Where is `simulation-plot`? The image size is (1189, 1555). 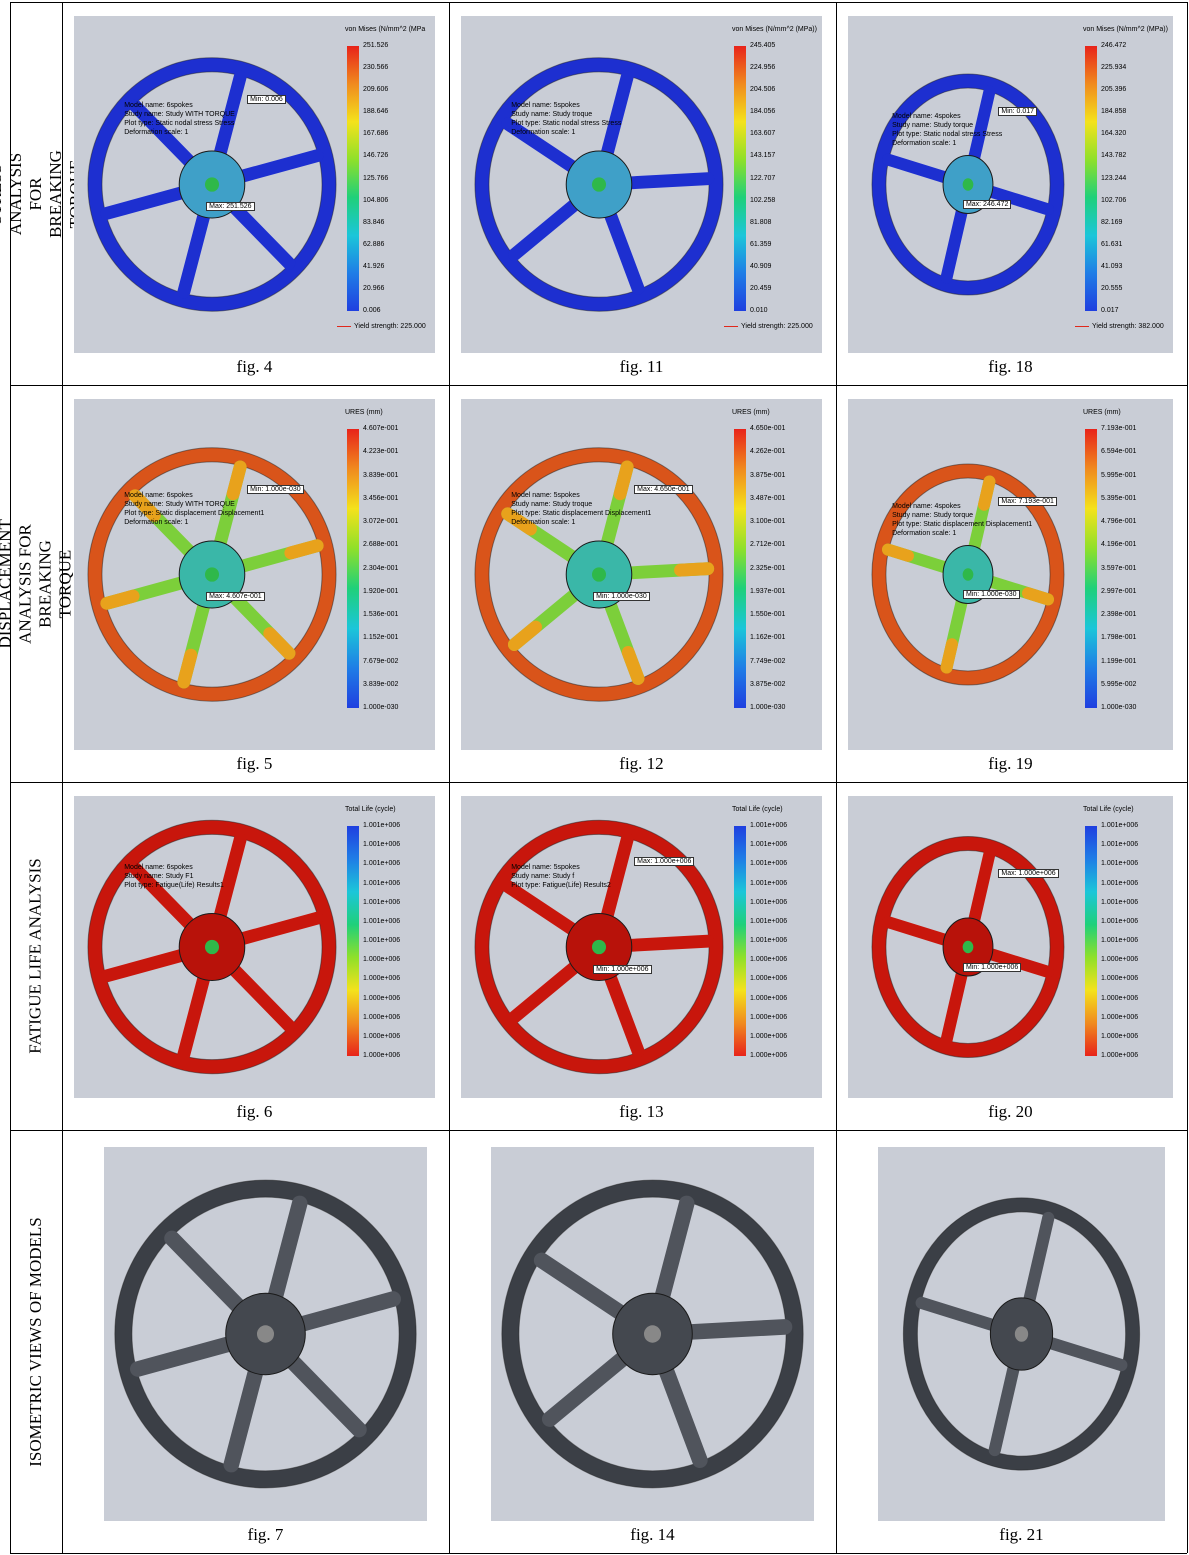
simulation-plot is located at coordinates (265, 1334).